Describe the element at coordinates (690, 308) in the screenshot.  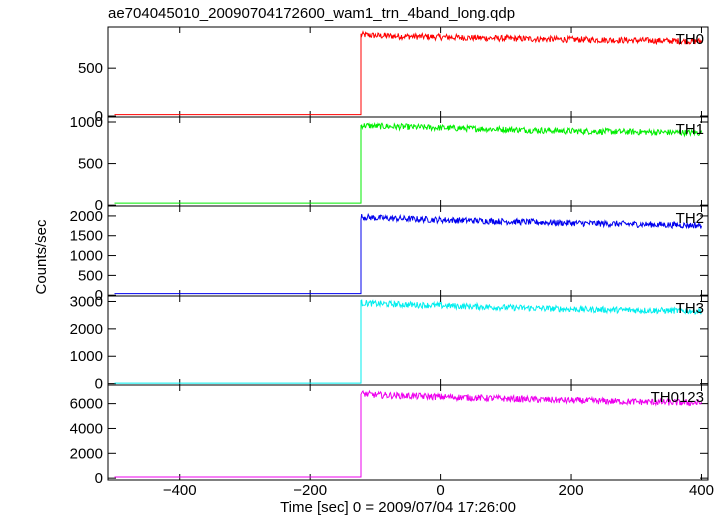
I see `series-label: TH3` at that location.